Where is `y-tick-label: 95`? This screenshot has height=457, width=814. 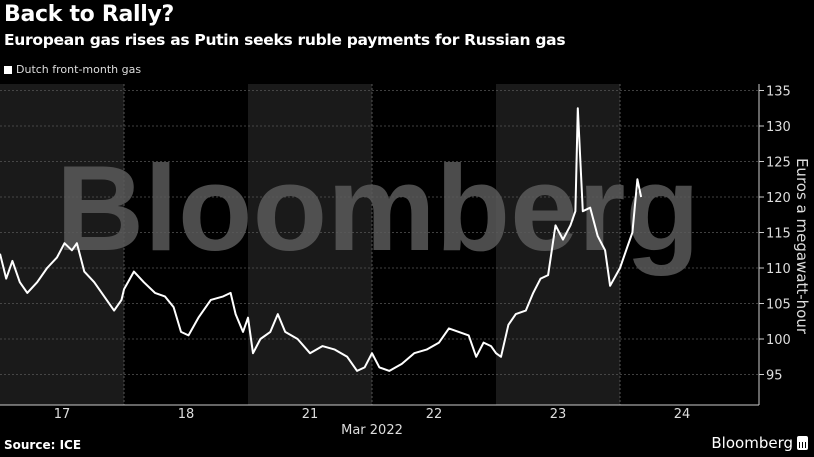 y-tick-label: 95 is located at coordinates (774, 376).